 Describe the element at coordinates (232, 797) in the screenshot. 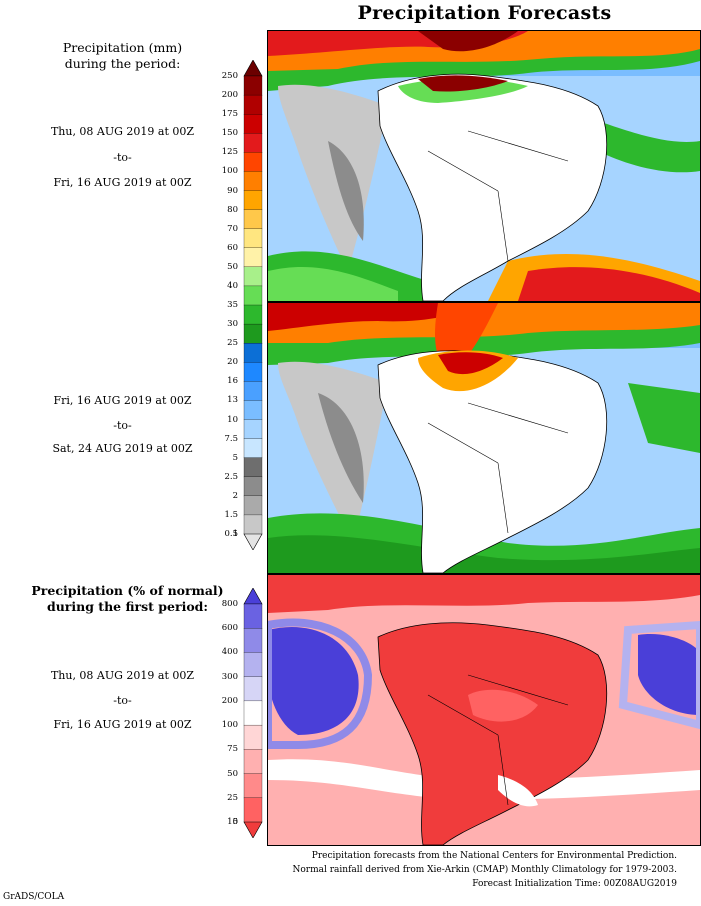

I see `pct-colorbar-tick-label: 25` at that location.